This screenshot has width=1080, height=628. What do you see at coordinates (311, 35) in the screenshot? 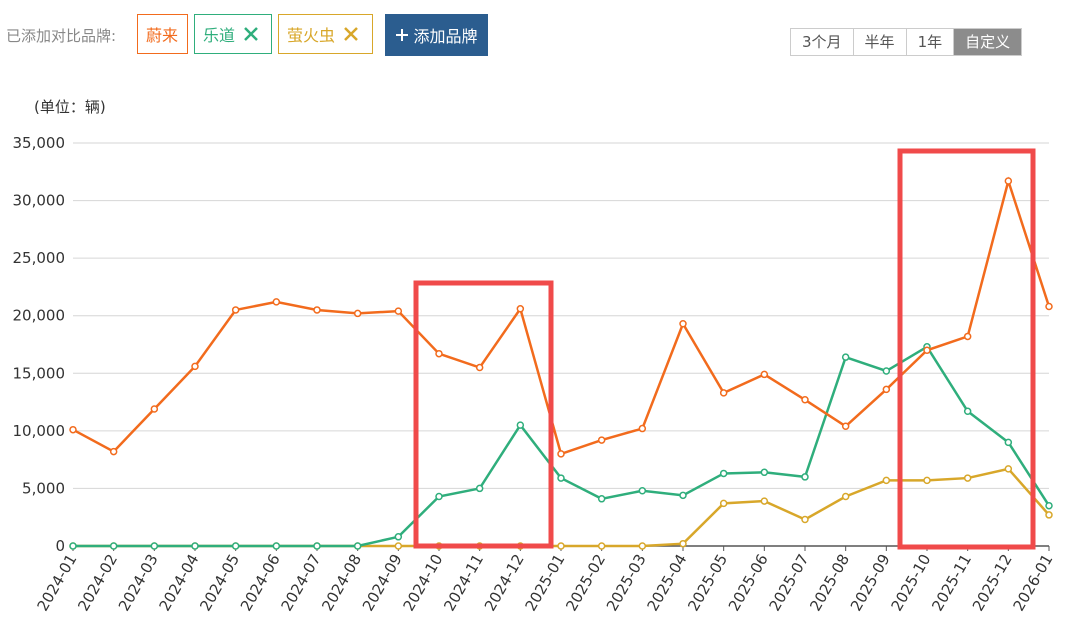
I see `brand-name: 萤火虫` at bounding box center [311, 35].